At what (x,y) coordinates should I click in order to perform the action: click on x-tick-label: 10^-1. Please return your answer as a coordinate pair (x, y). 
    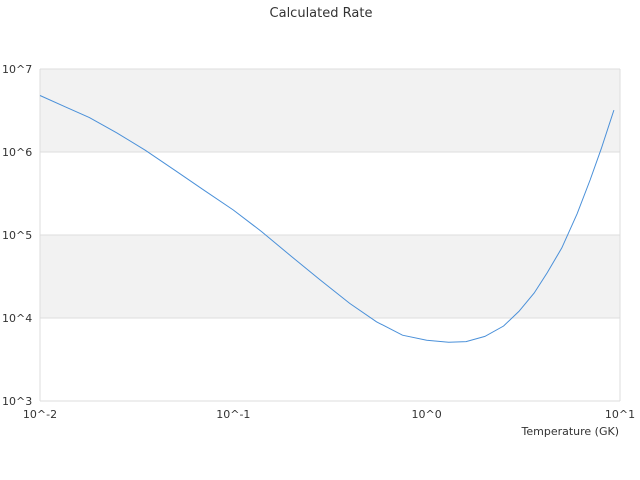
    Looking at the image, I should click on (233, 414).